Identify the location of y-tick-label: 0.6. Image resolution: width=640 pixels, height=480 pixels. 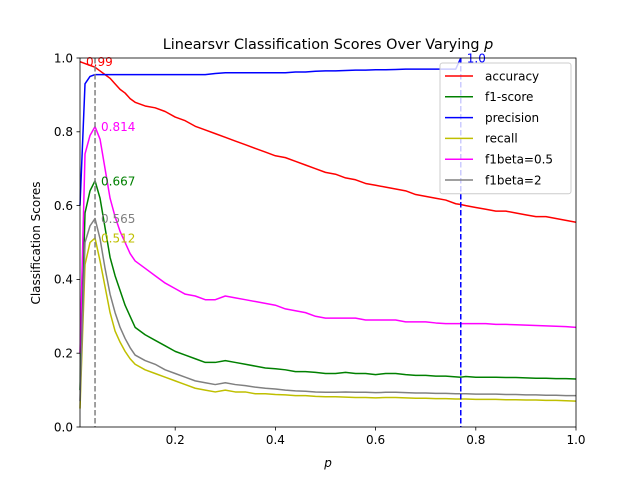
(63, 206).